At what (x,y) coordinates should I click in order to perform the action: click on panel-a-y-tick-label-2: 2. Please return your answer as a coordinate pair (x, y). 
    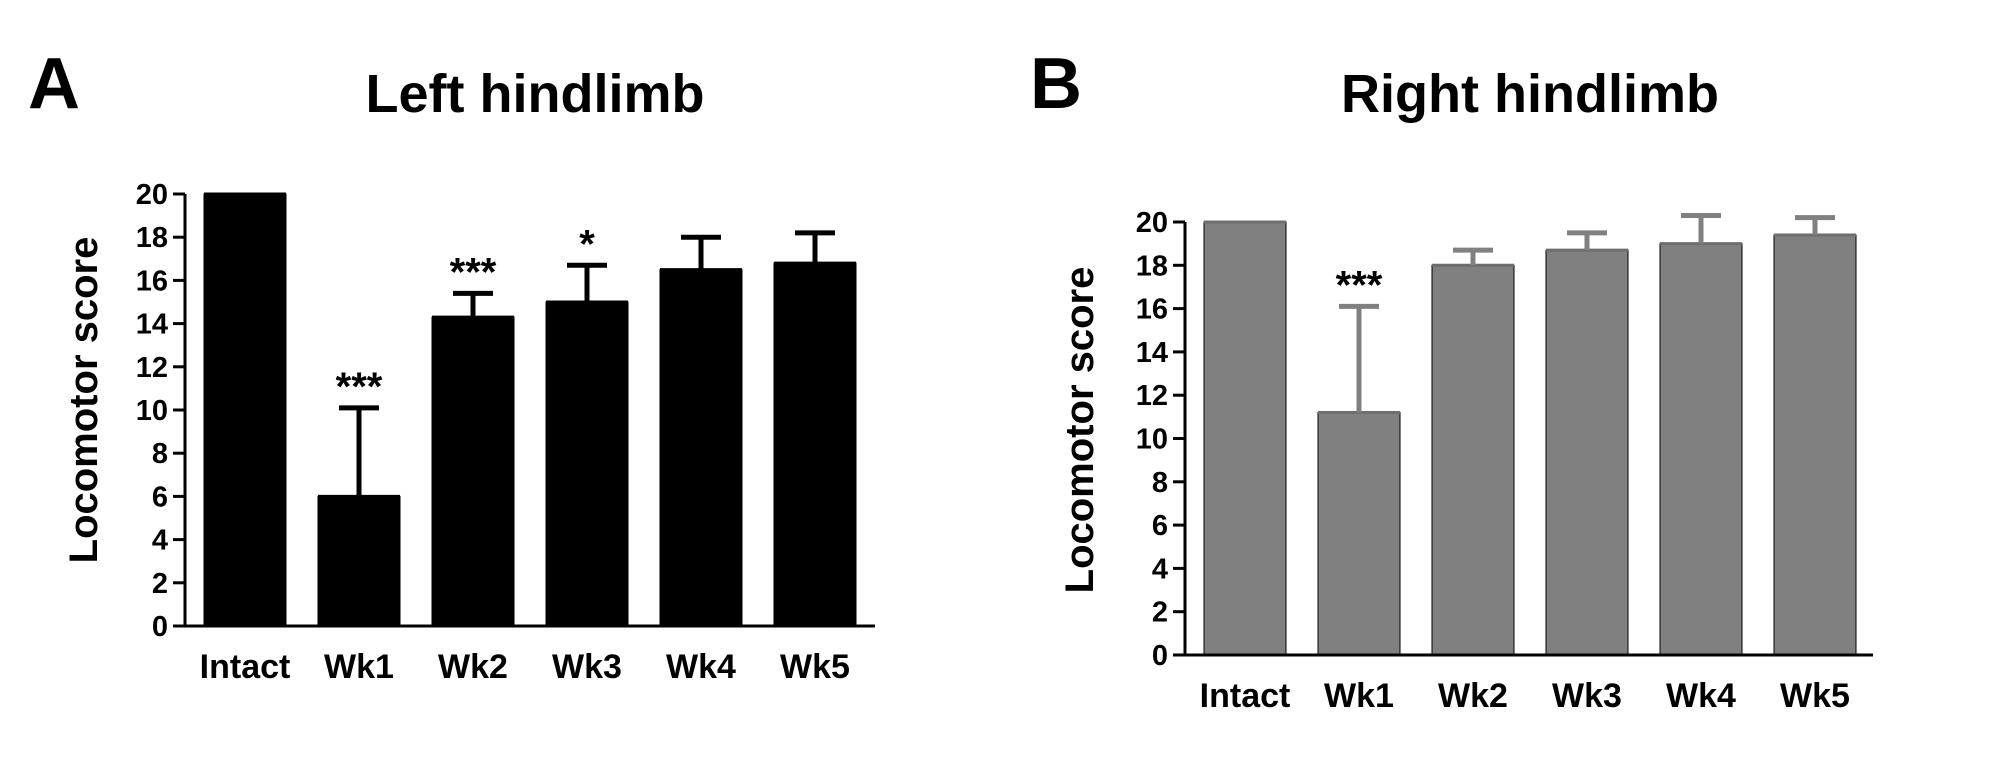
    Looking at the image, I should click on (160, 584).